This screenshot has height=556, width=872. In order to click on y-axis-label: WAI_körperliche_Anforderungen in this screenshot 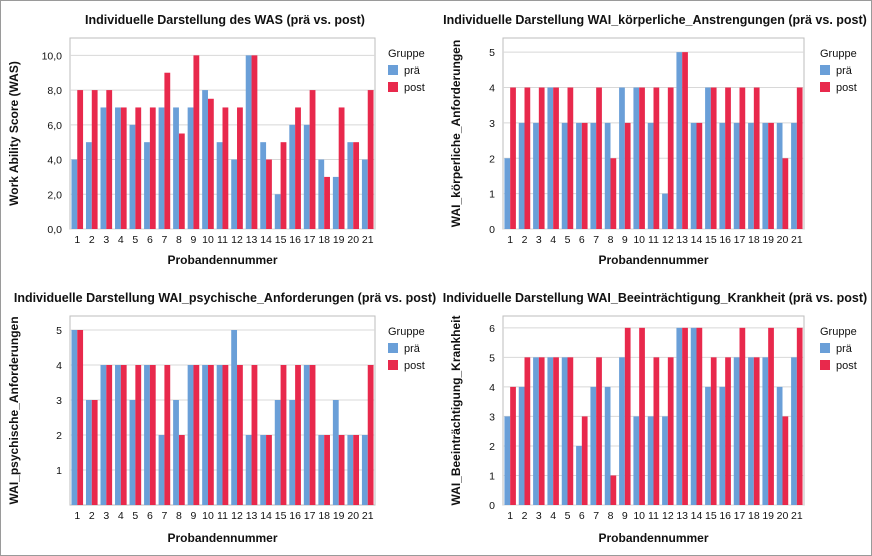, I will do `click(456, 133)`.